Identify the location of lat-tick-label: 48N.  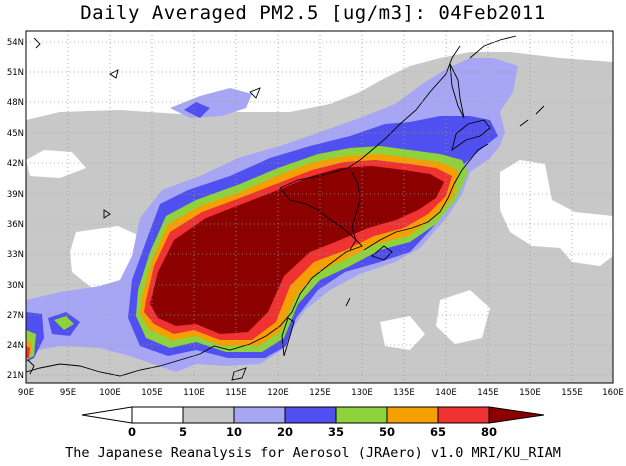
(15, 103).